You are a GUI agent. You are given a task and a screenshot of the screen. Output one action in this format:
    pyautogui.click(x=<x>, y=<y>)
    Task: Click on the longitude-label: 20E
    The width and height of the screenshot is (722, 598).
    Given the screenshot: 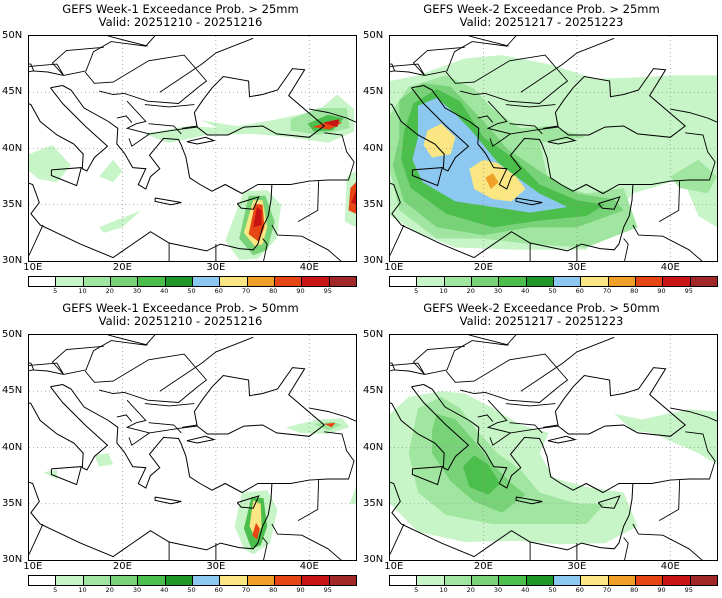 What is the action you would take?
    pyautogui.click(x=483, y=566)
    